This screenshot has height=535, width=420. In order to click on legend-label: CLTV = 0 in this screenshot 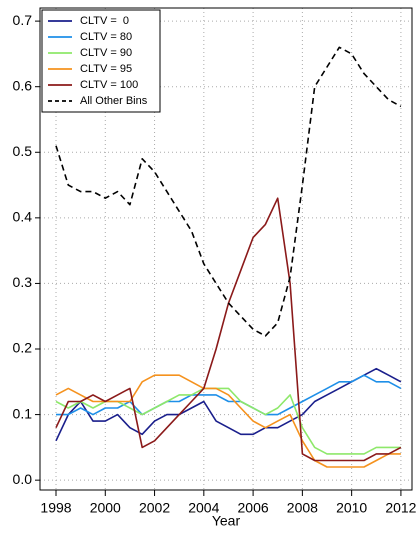, I will do `click(104, 21)`.